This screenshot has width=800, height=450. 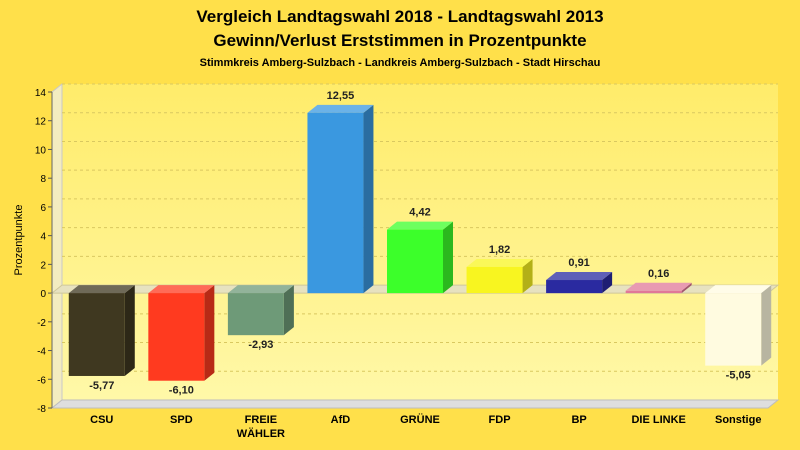 I want to click on x-tick-label: WÄHLER, so click(x=261, y=433).